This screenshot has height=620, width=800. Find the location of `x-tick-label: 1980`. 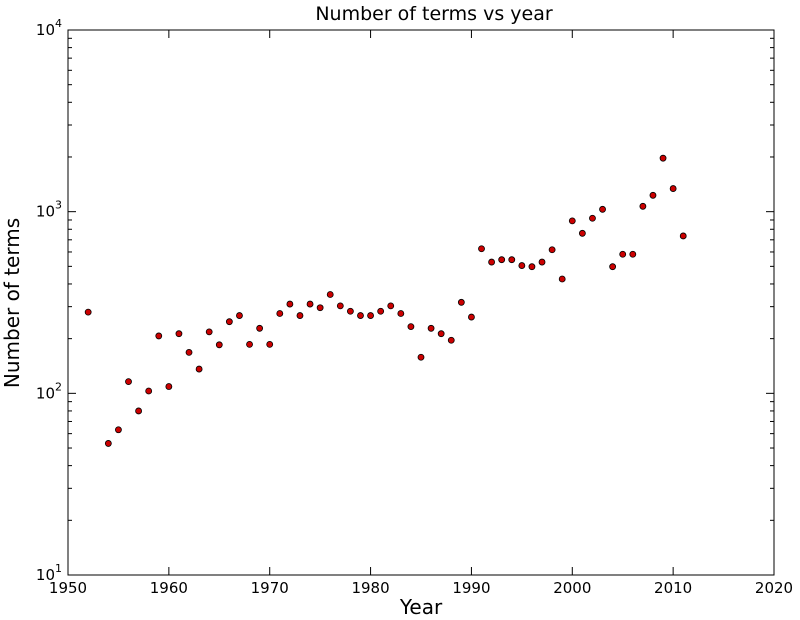

x-tick-label: 1980 is located at coordinates (370, 588).